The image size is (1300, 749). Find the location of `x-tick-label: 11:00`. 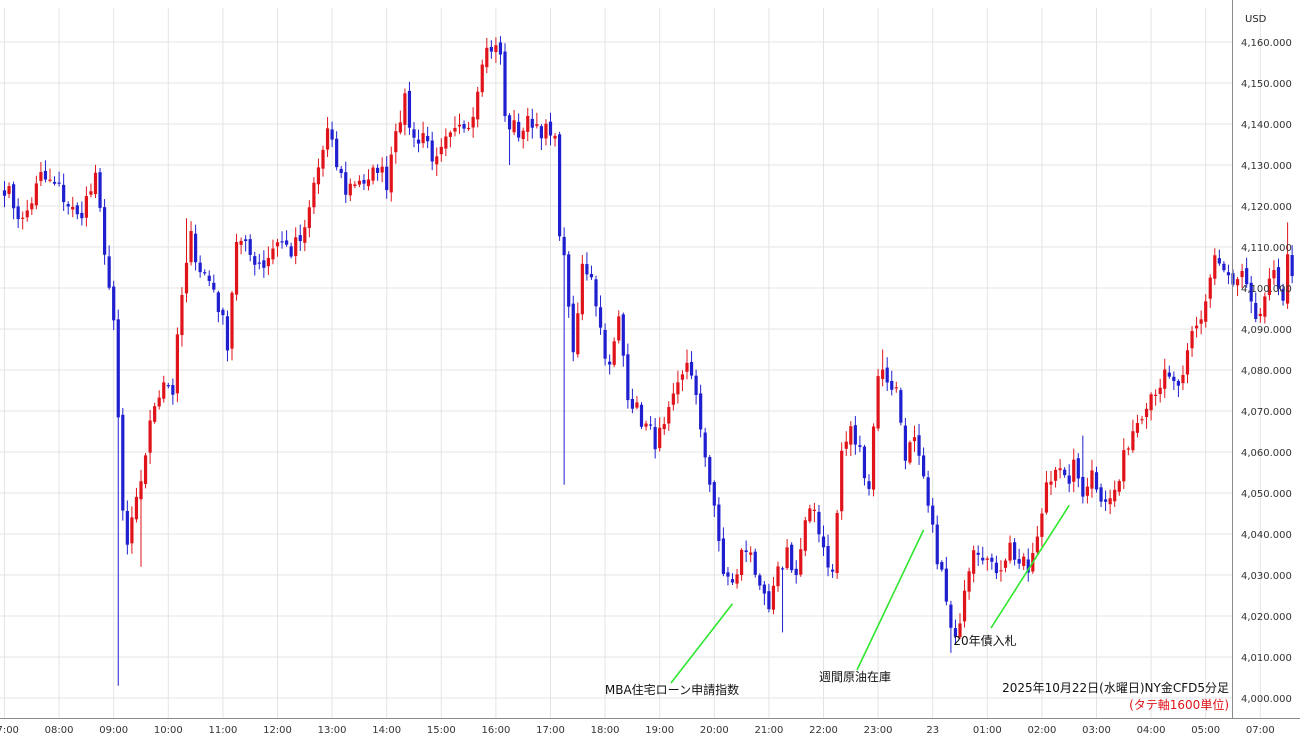

x-tick-label: 11:00 is located at coordinates (222, 730).